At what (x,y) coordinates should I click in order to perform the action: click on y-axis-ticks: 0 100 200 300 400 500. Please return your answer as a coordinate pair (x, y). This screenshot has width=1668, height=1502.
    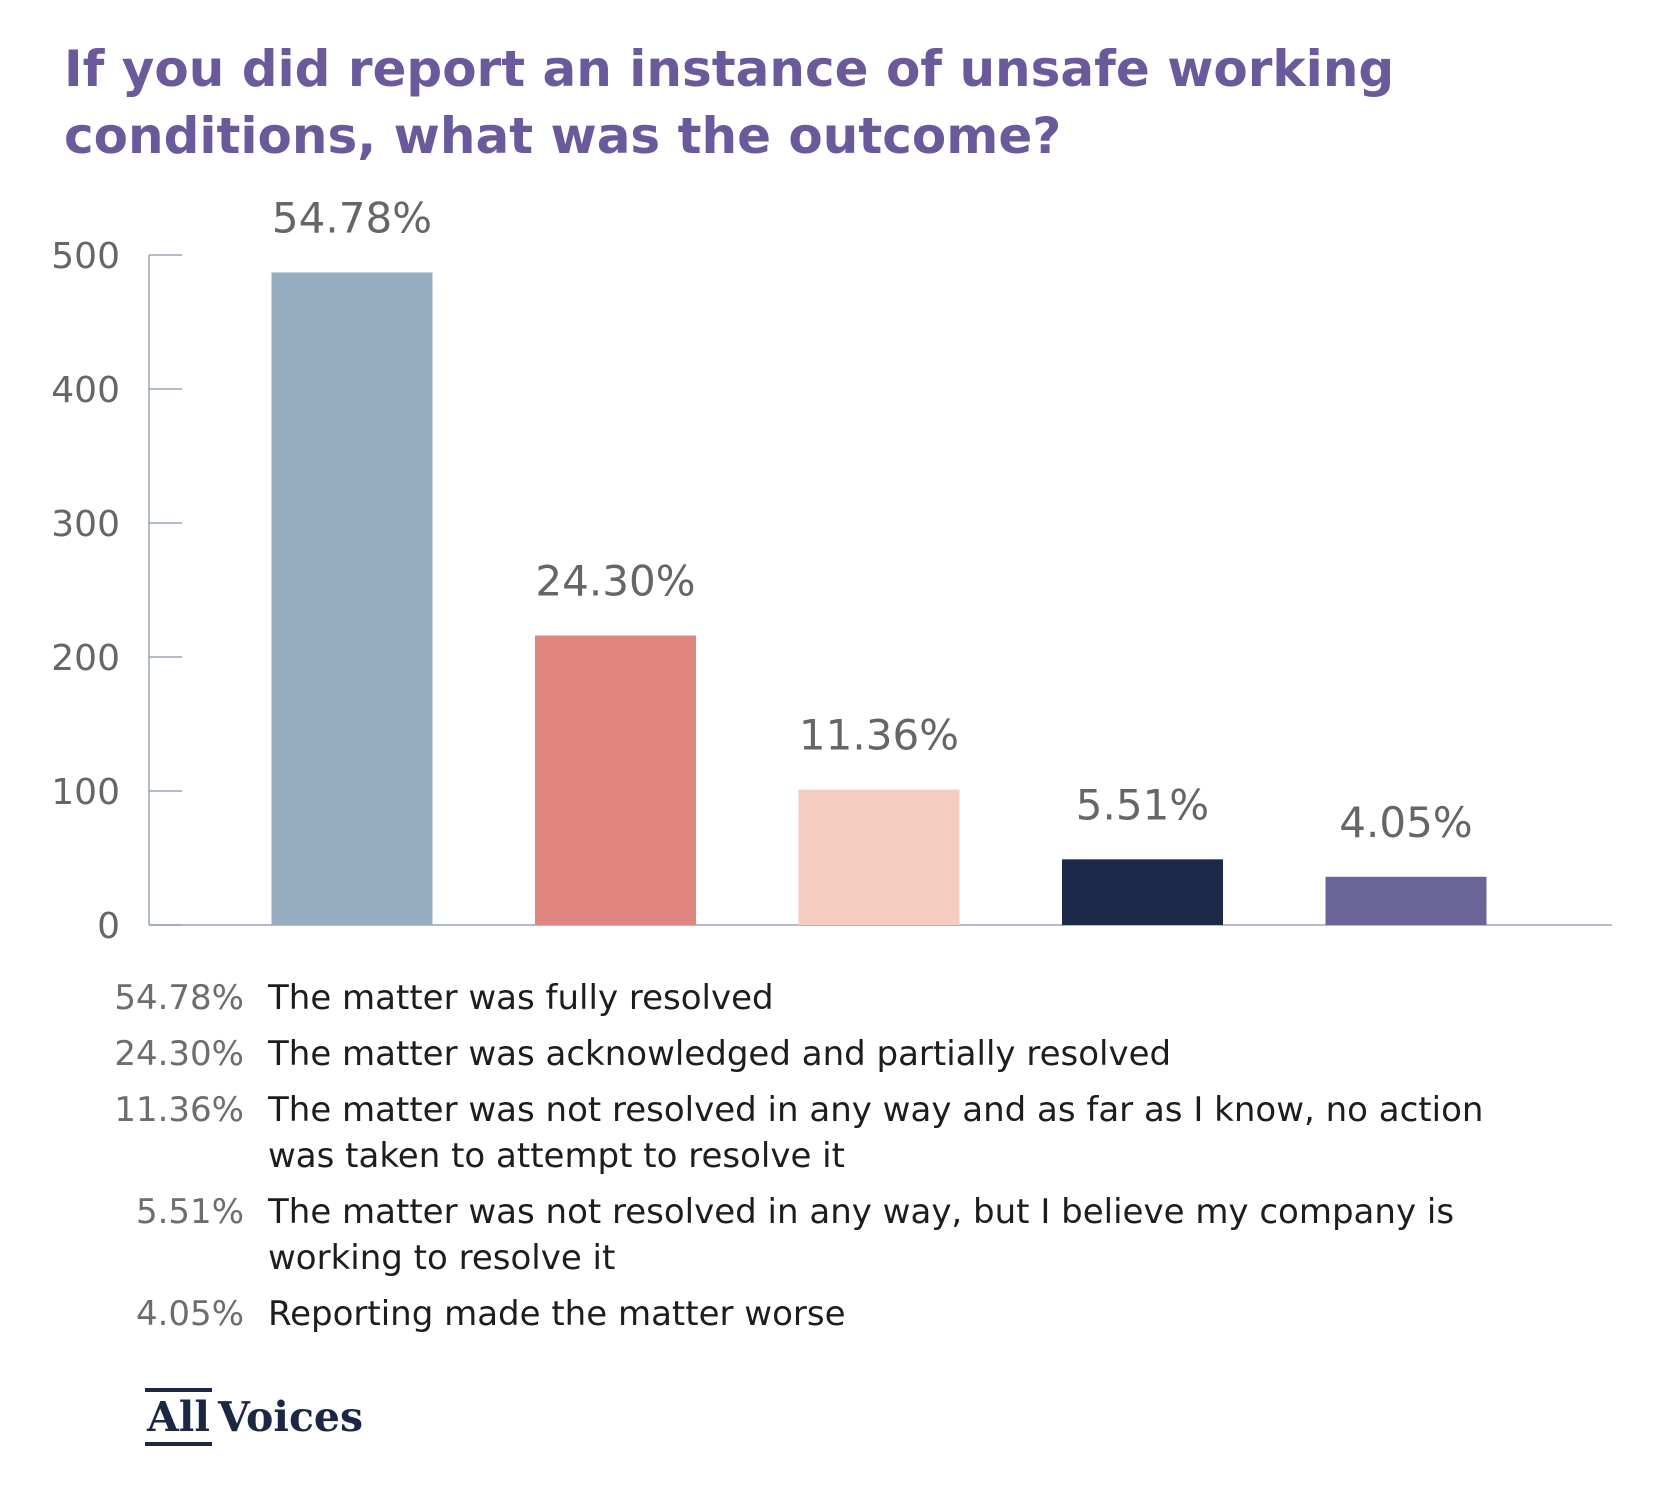
    Looking at the image, I should click on (116, 591).